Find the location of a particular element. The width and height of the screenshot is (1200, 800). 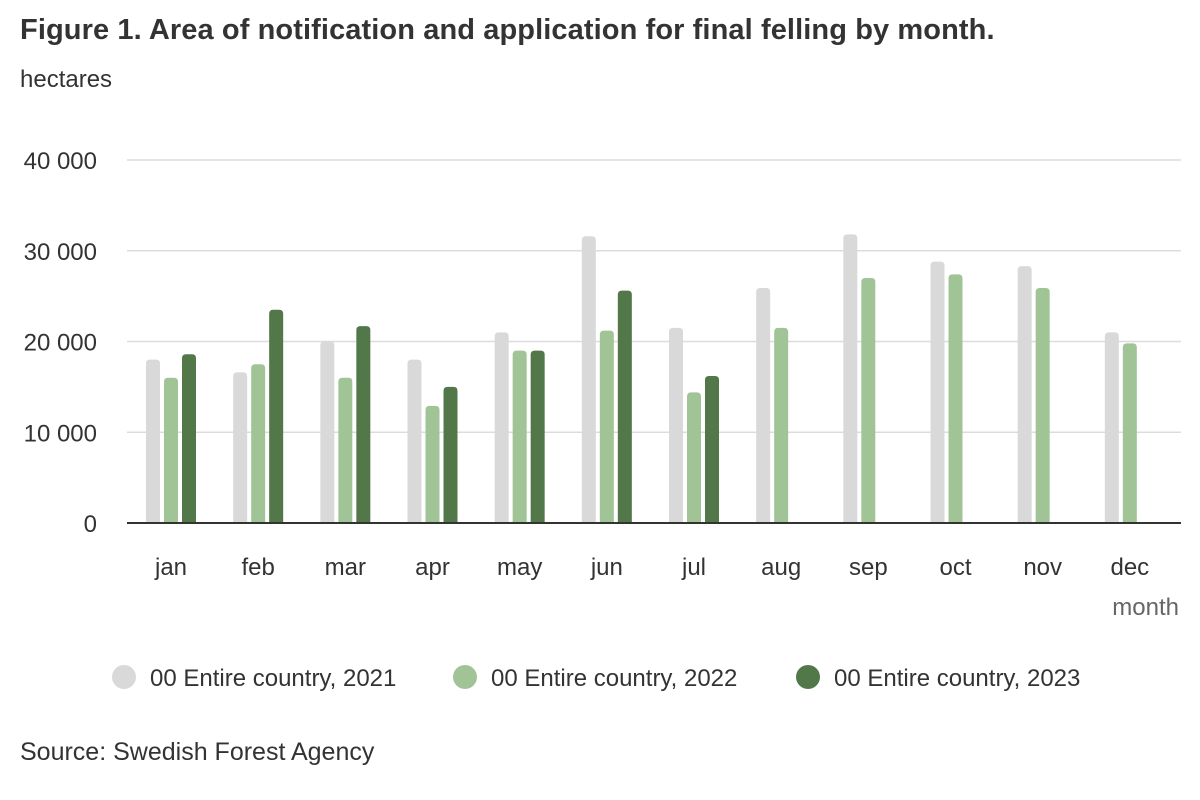

legend-item: 00 Entire country, 2023 is located at coordinates (938, 678).